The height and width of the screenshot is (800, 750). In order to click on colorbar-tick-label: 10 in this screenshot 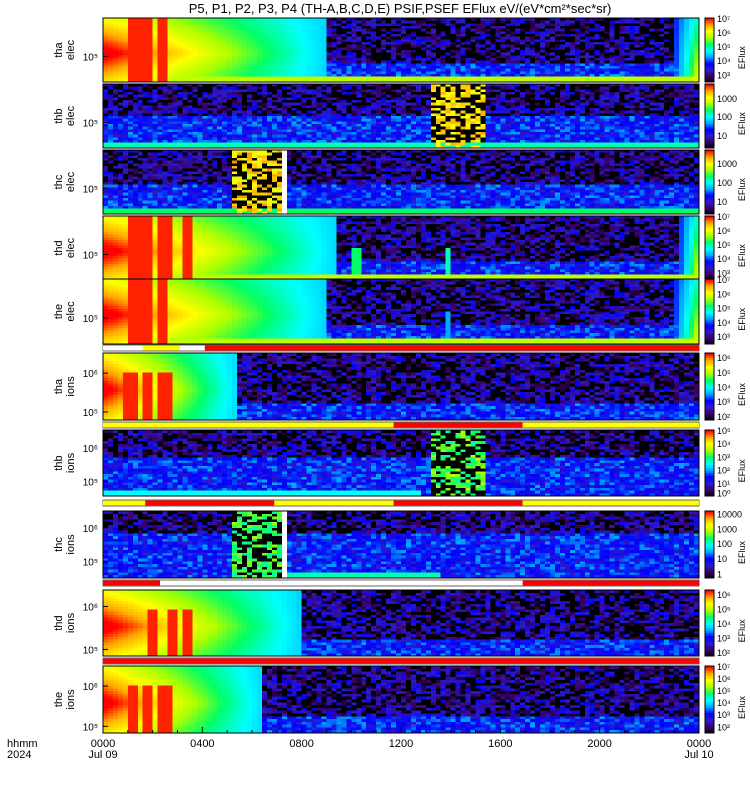, I will do `click(722, 559)`.